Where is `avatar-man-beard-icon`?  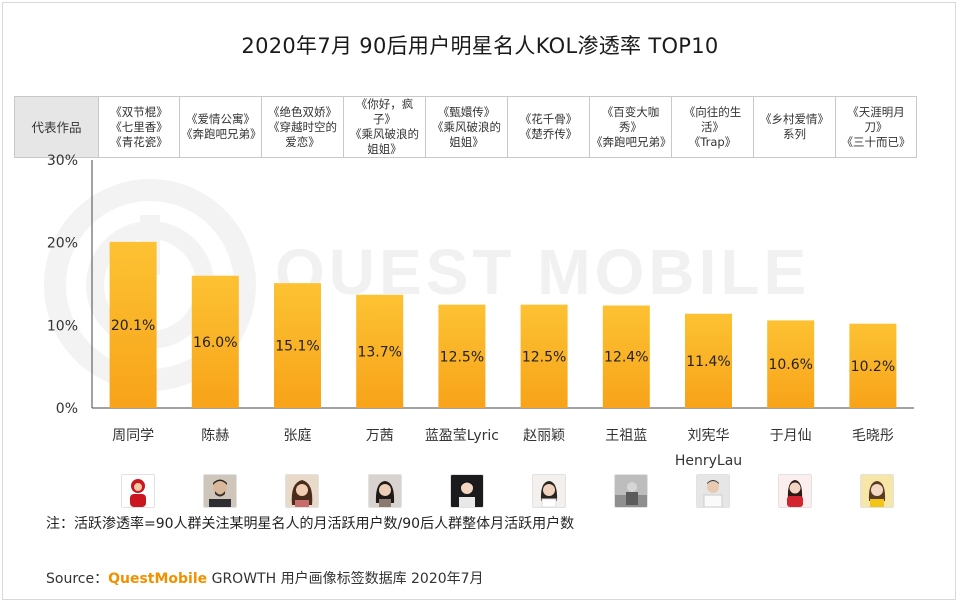 avatar-man-beard-icon is located at coordinates (220, 491).